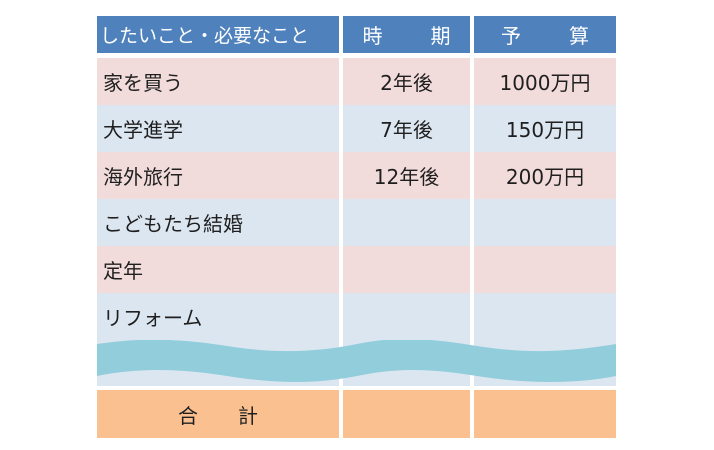 Image resolution: width=714 pixels, height=450 pixels. I want to click on row-item: リフォーム, so click(218, 316).